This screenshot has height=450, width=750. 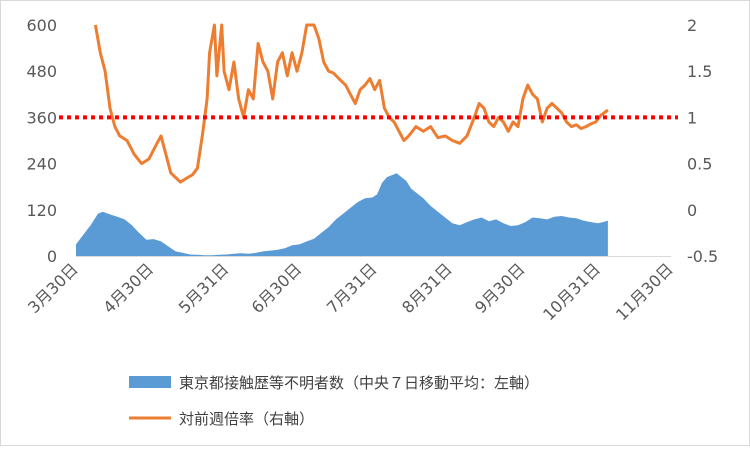 What do you see at coordinates (41, 210) in the screenshot?
I see `left-axis-tick-label: 120` at bounding box center [41, 210].